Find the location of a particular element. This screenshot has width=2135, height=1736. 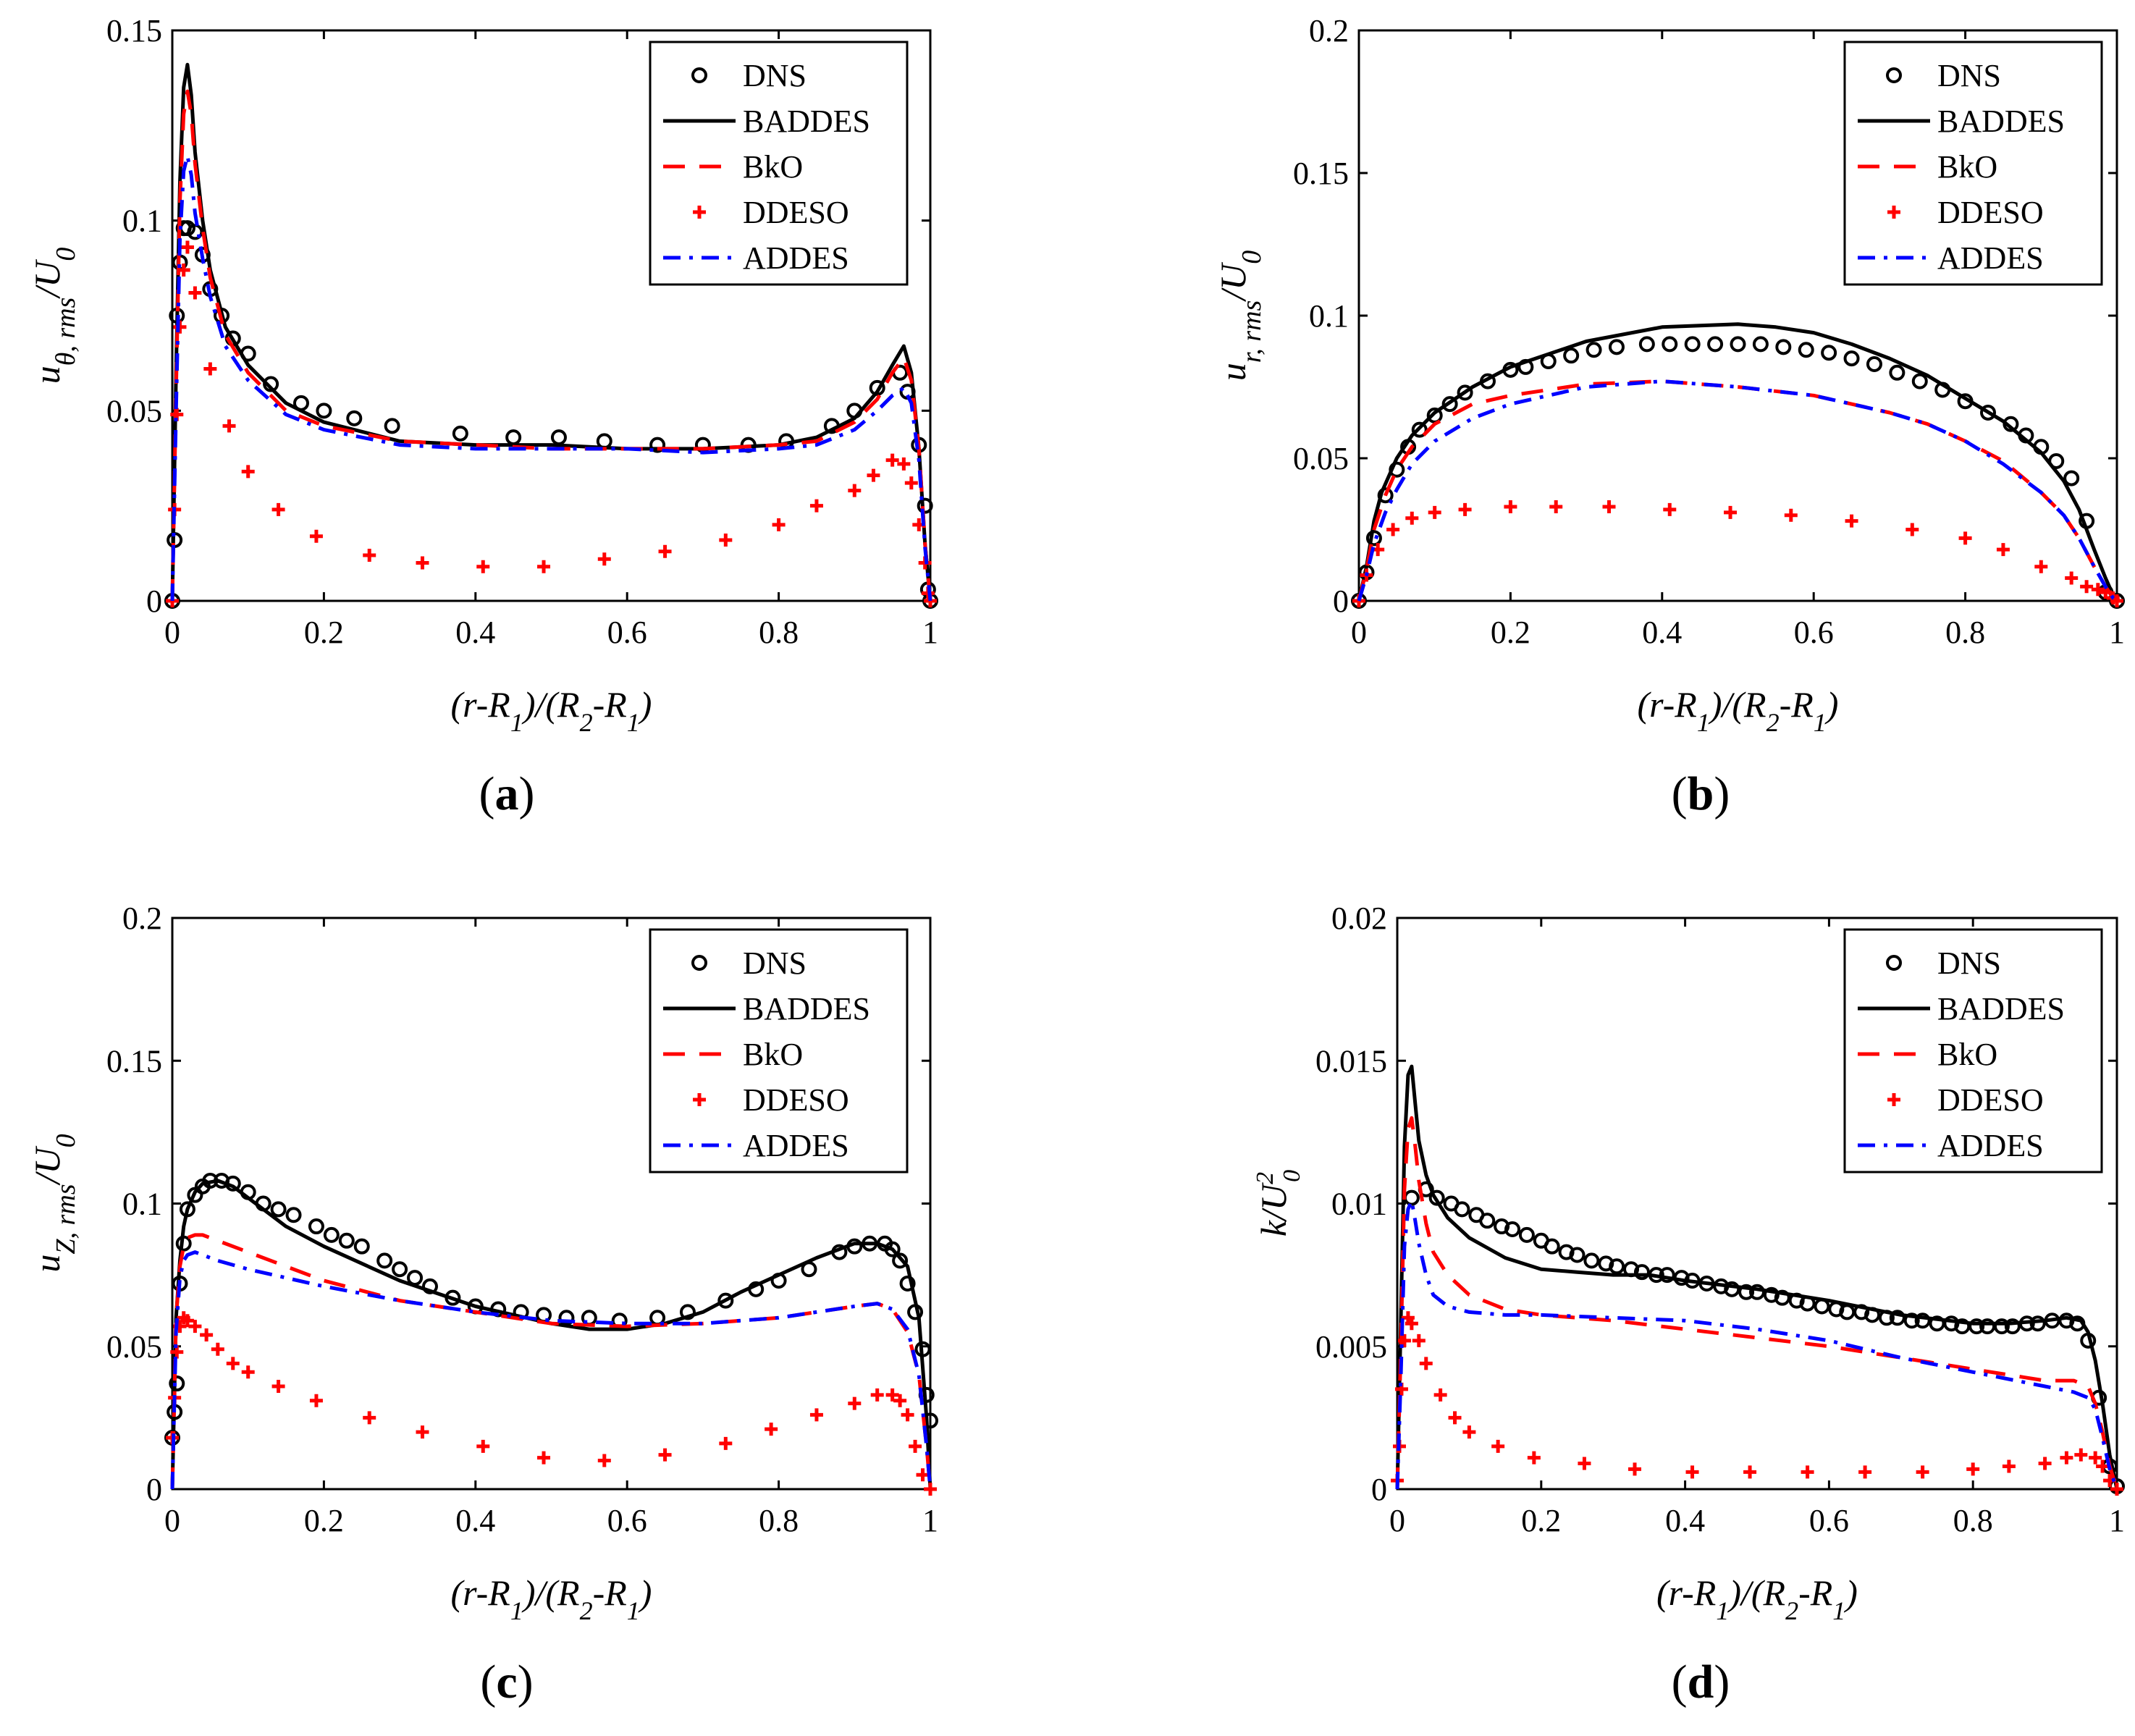

x-tick-label: 0 is located at coordinates (172, 1521).